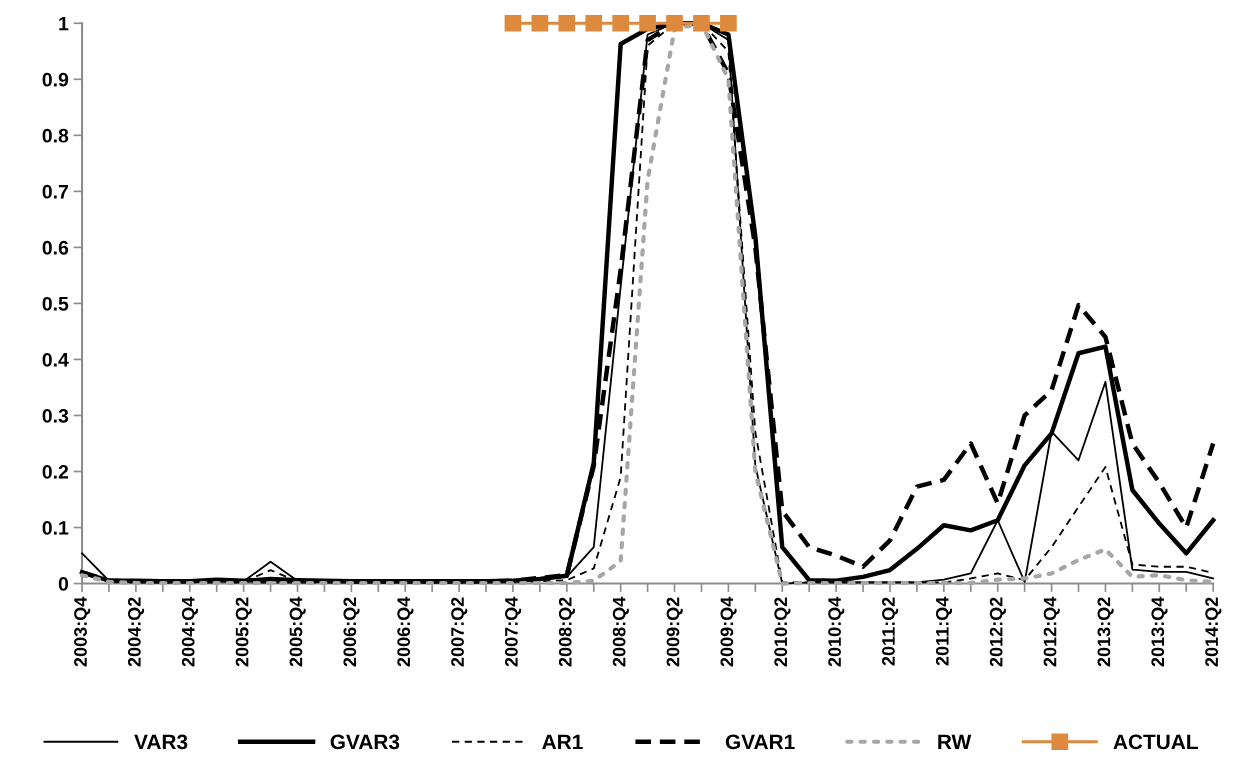 The height and width of the screenshot is (776, 1243). Describe the element at coordinates (55, 303) in the screenshot. I see `y-tick-label: 0.5` at that location.